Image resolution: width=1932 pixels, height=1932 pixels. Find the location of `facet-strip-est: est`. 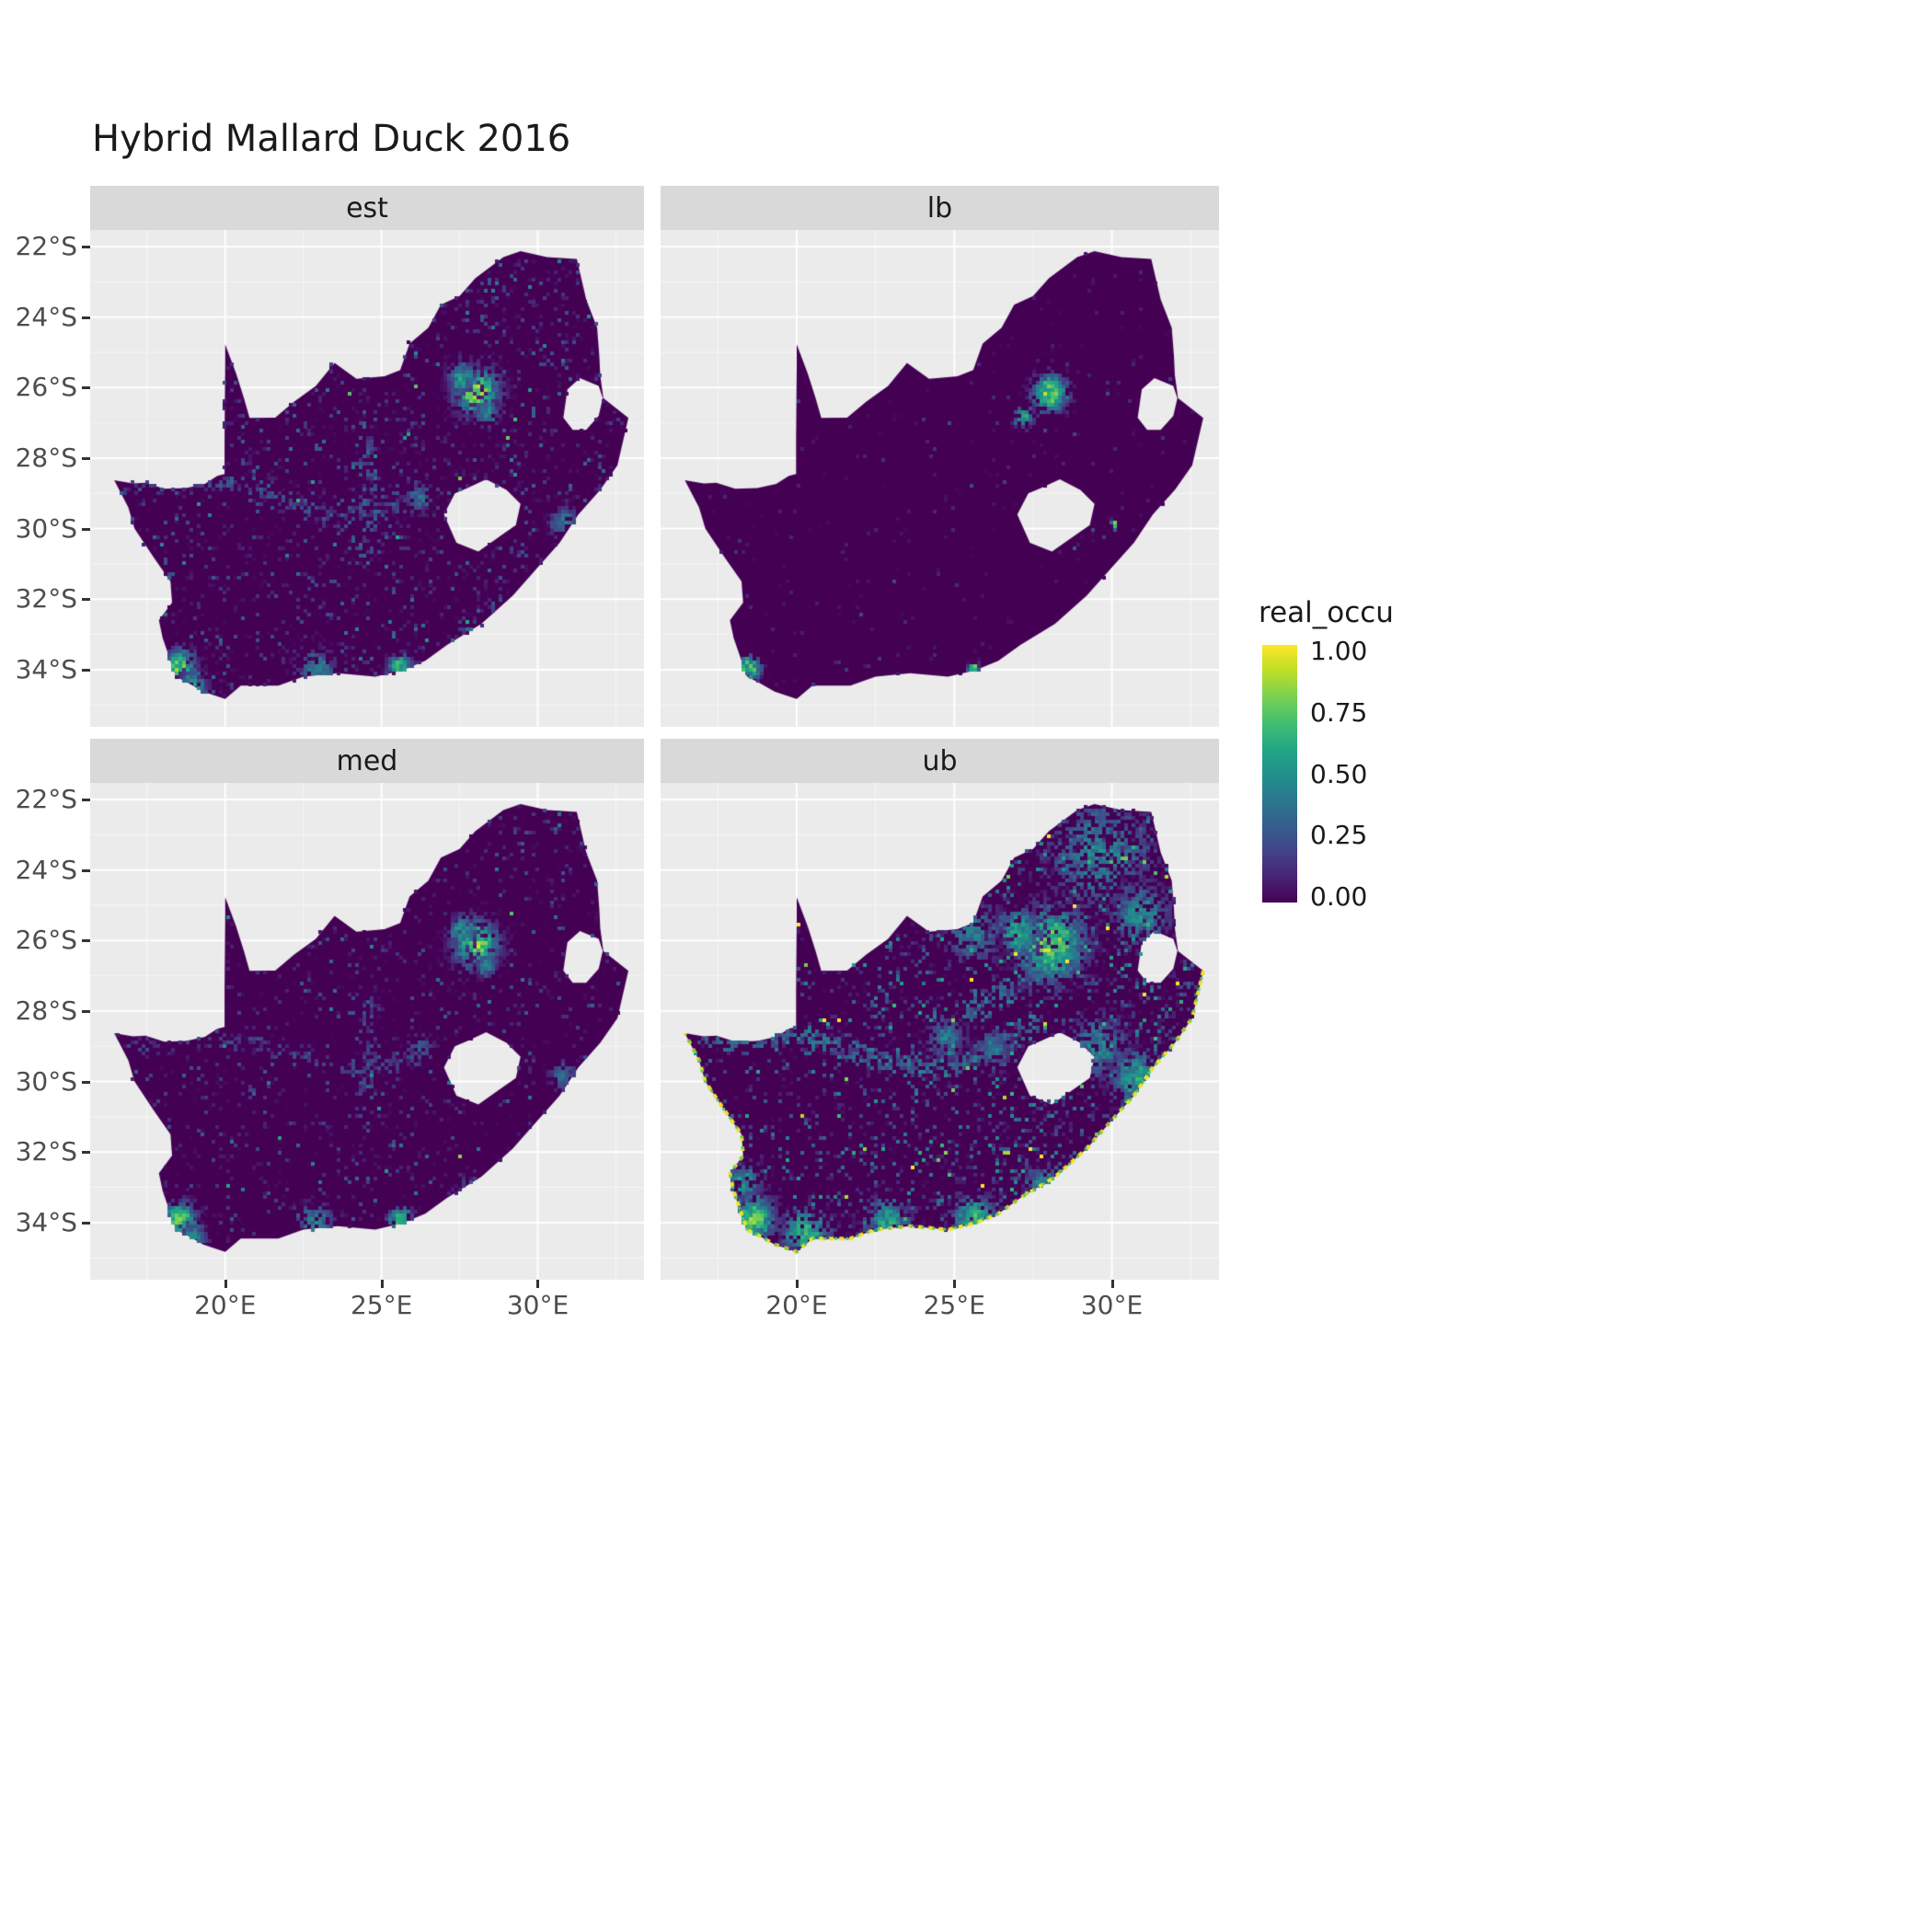

facet-strip-est: est is located at coordinates (367, 208).